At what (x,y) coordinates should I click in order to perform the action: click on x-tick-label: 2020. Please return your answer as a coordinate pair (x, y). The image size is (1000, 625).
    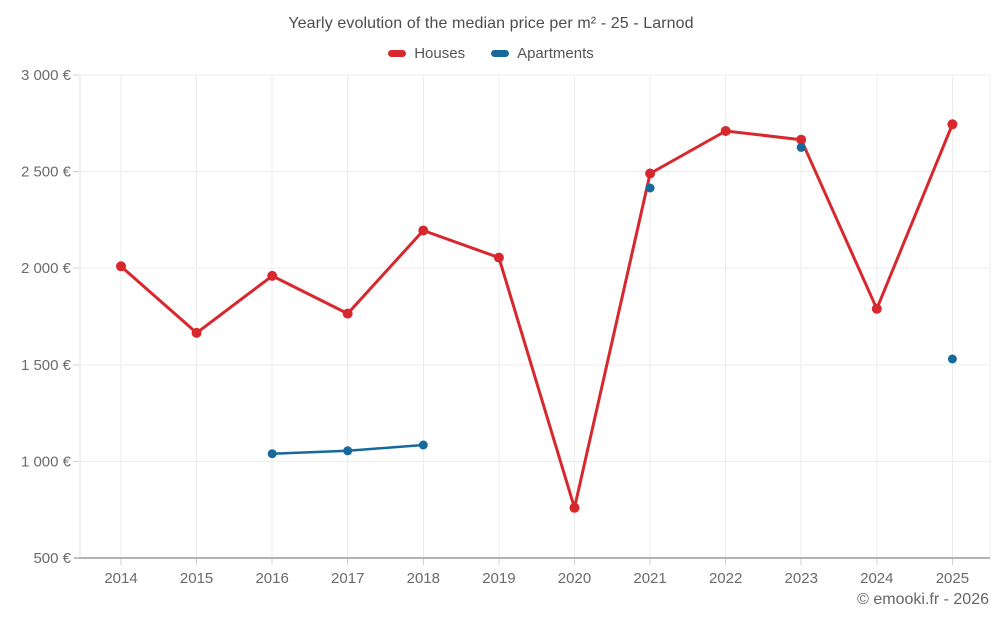
    Looking at the image, I should click on (574, 578).